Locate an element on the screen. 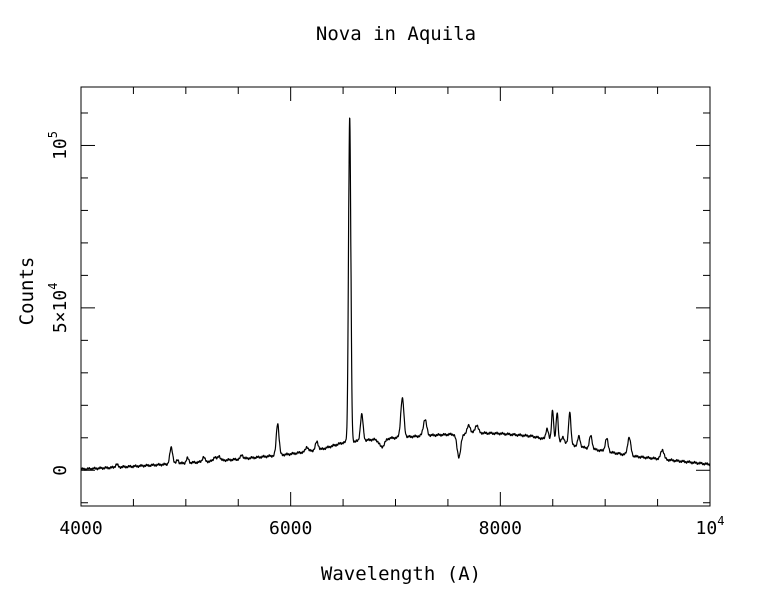 Image resolution: width=778 pixels, height=600 pixels. y-tick-labels: 0 5×104 105 is located at coordinates (58, 303).